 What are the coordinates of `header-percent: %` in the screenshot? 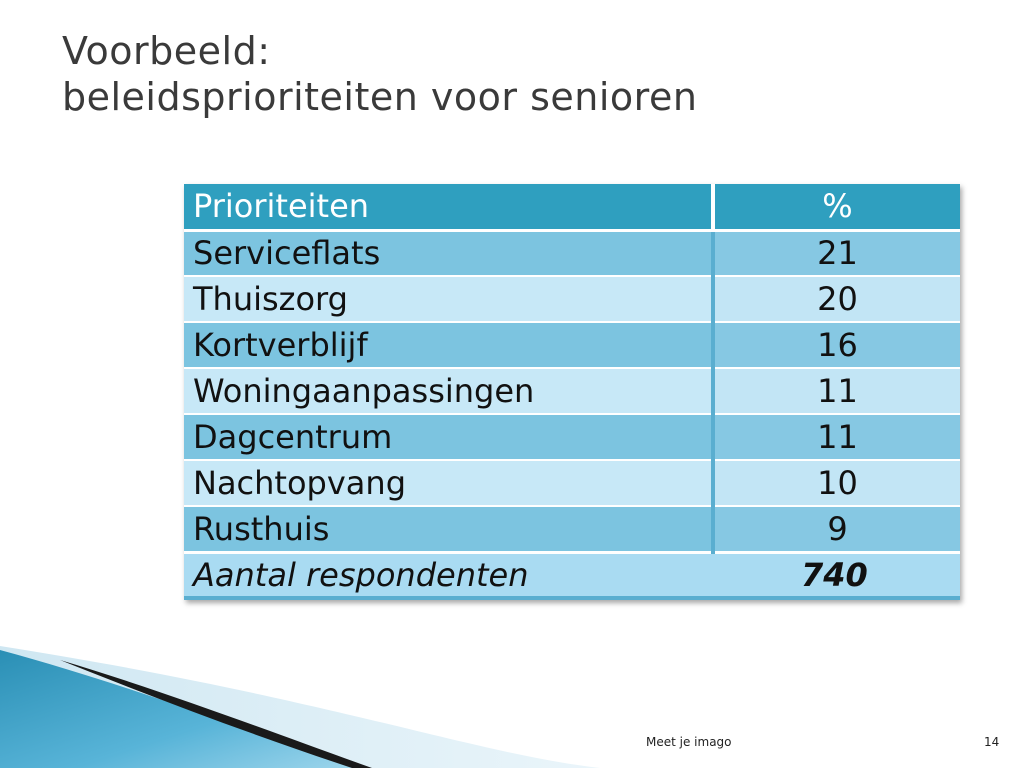 It's located at (836, 208).